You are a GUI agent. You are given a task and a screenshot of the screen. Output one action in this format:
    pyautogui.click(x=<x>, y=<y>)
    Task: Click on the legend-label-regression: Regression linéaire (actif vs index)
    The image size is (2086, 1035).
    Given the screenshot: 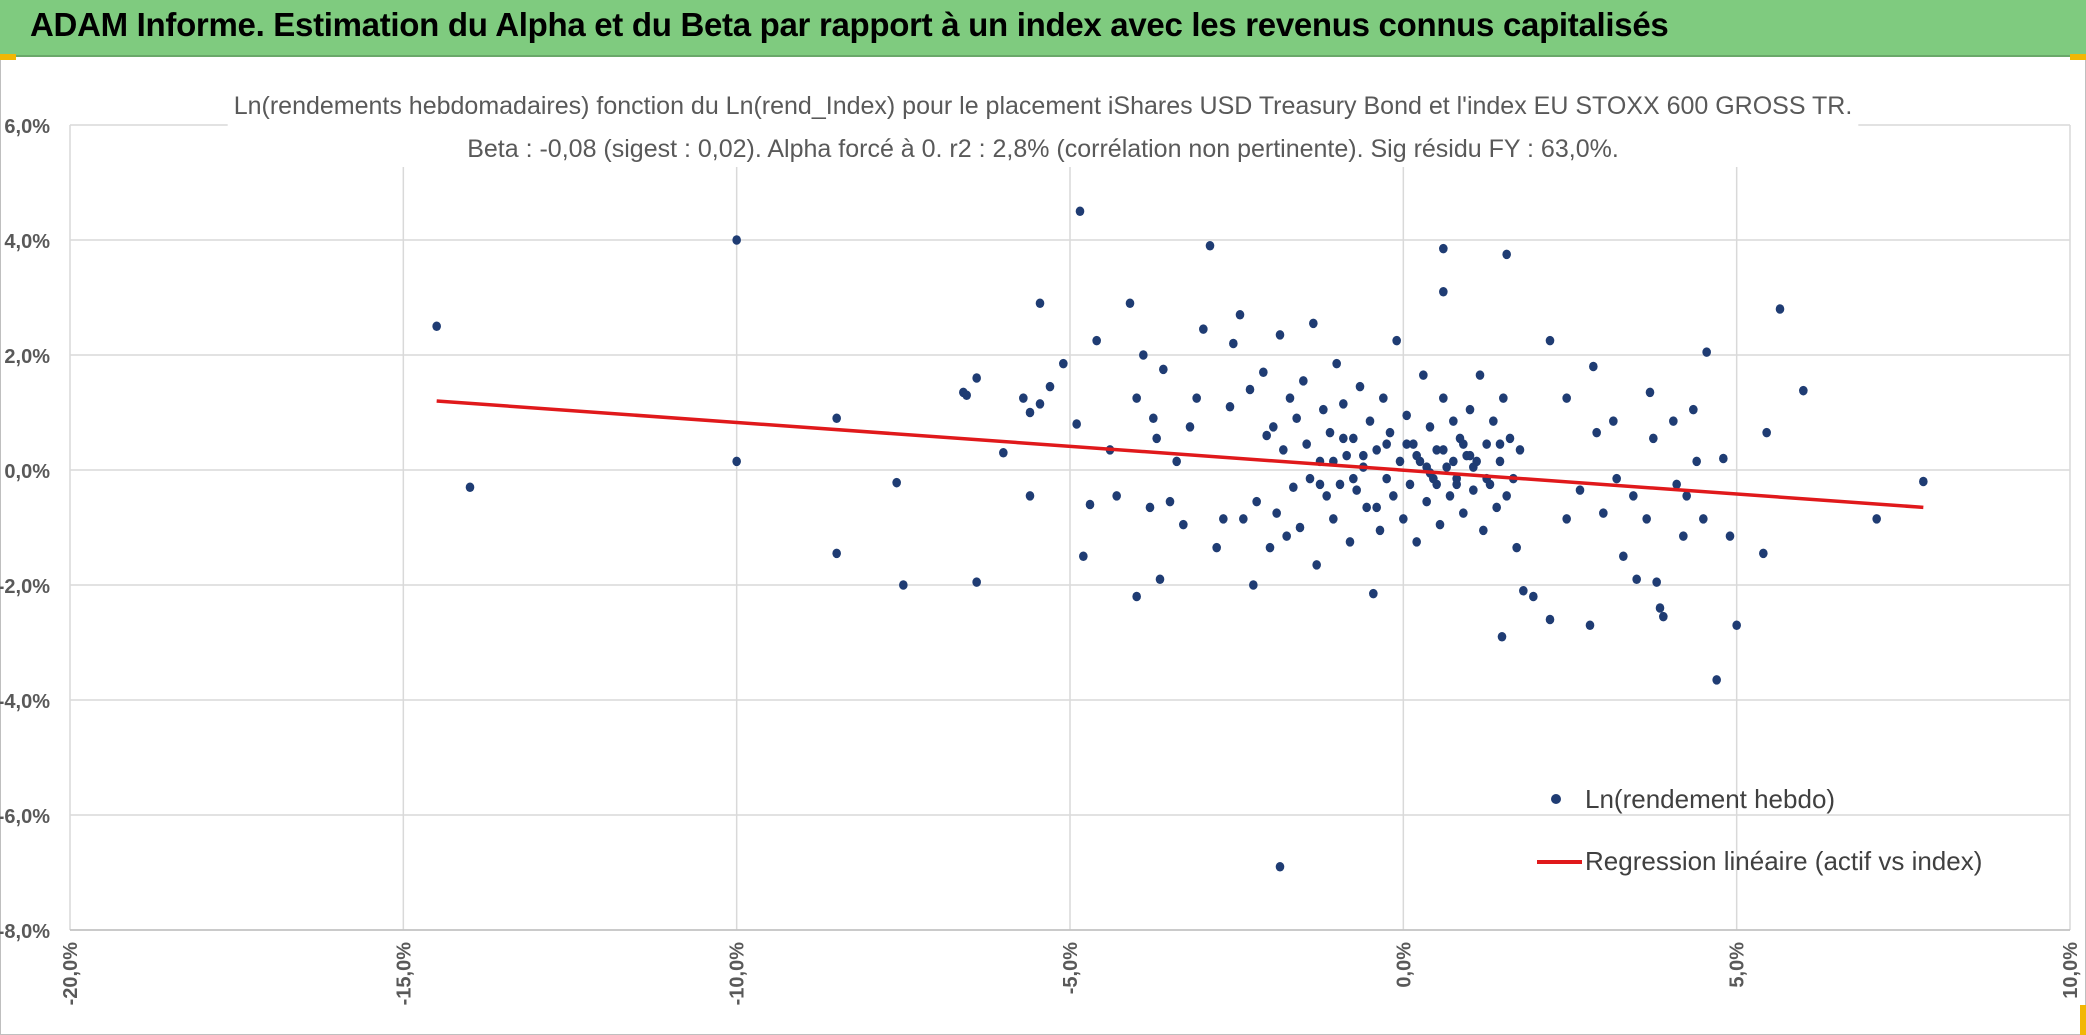 What is the action you would take?
    pyautogui.click(x=1783, y=861)
    